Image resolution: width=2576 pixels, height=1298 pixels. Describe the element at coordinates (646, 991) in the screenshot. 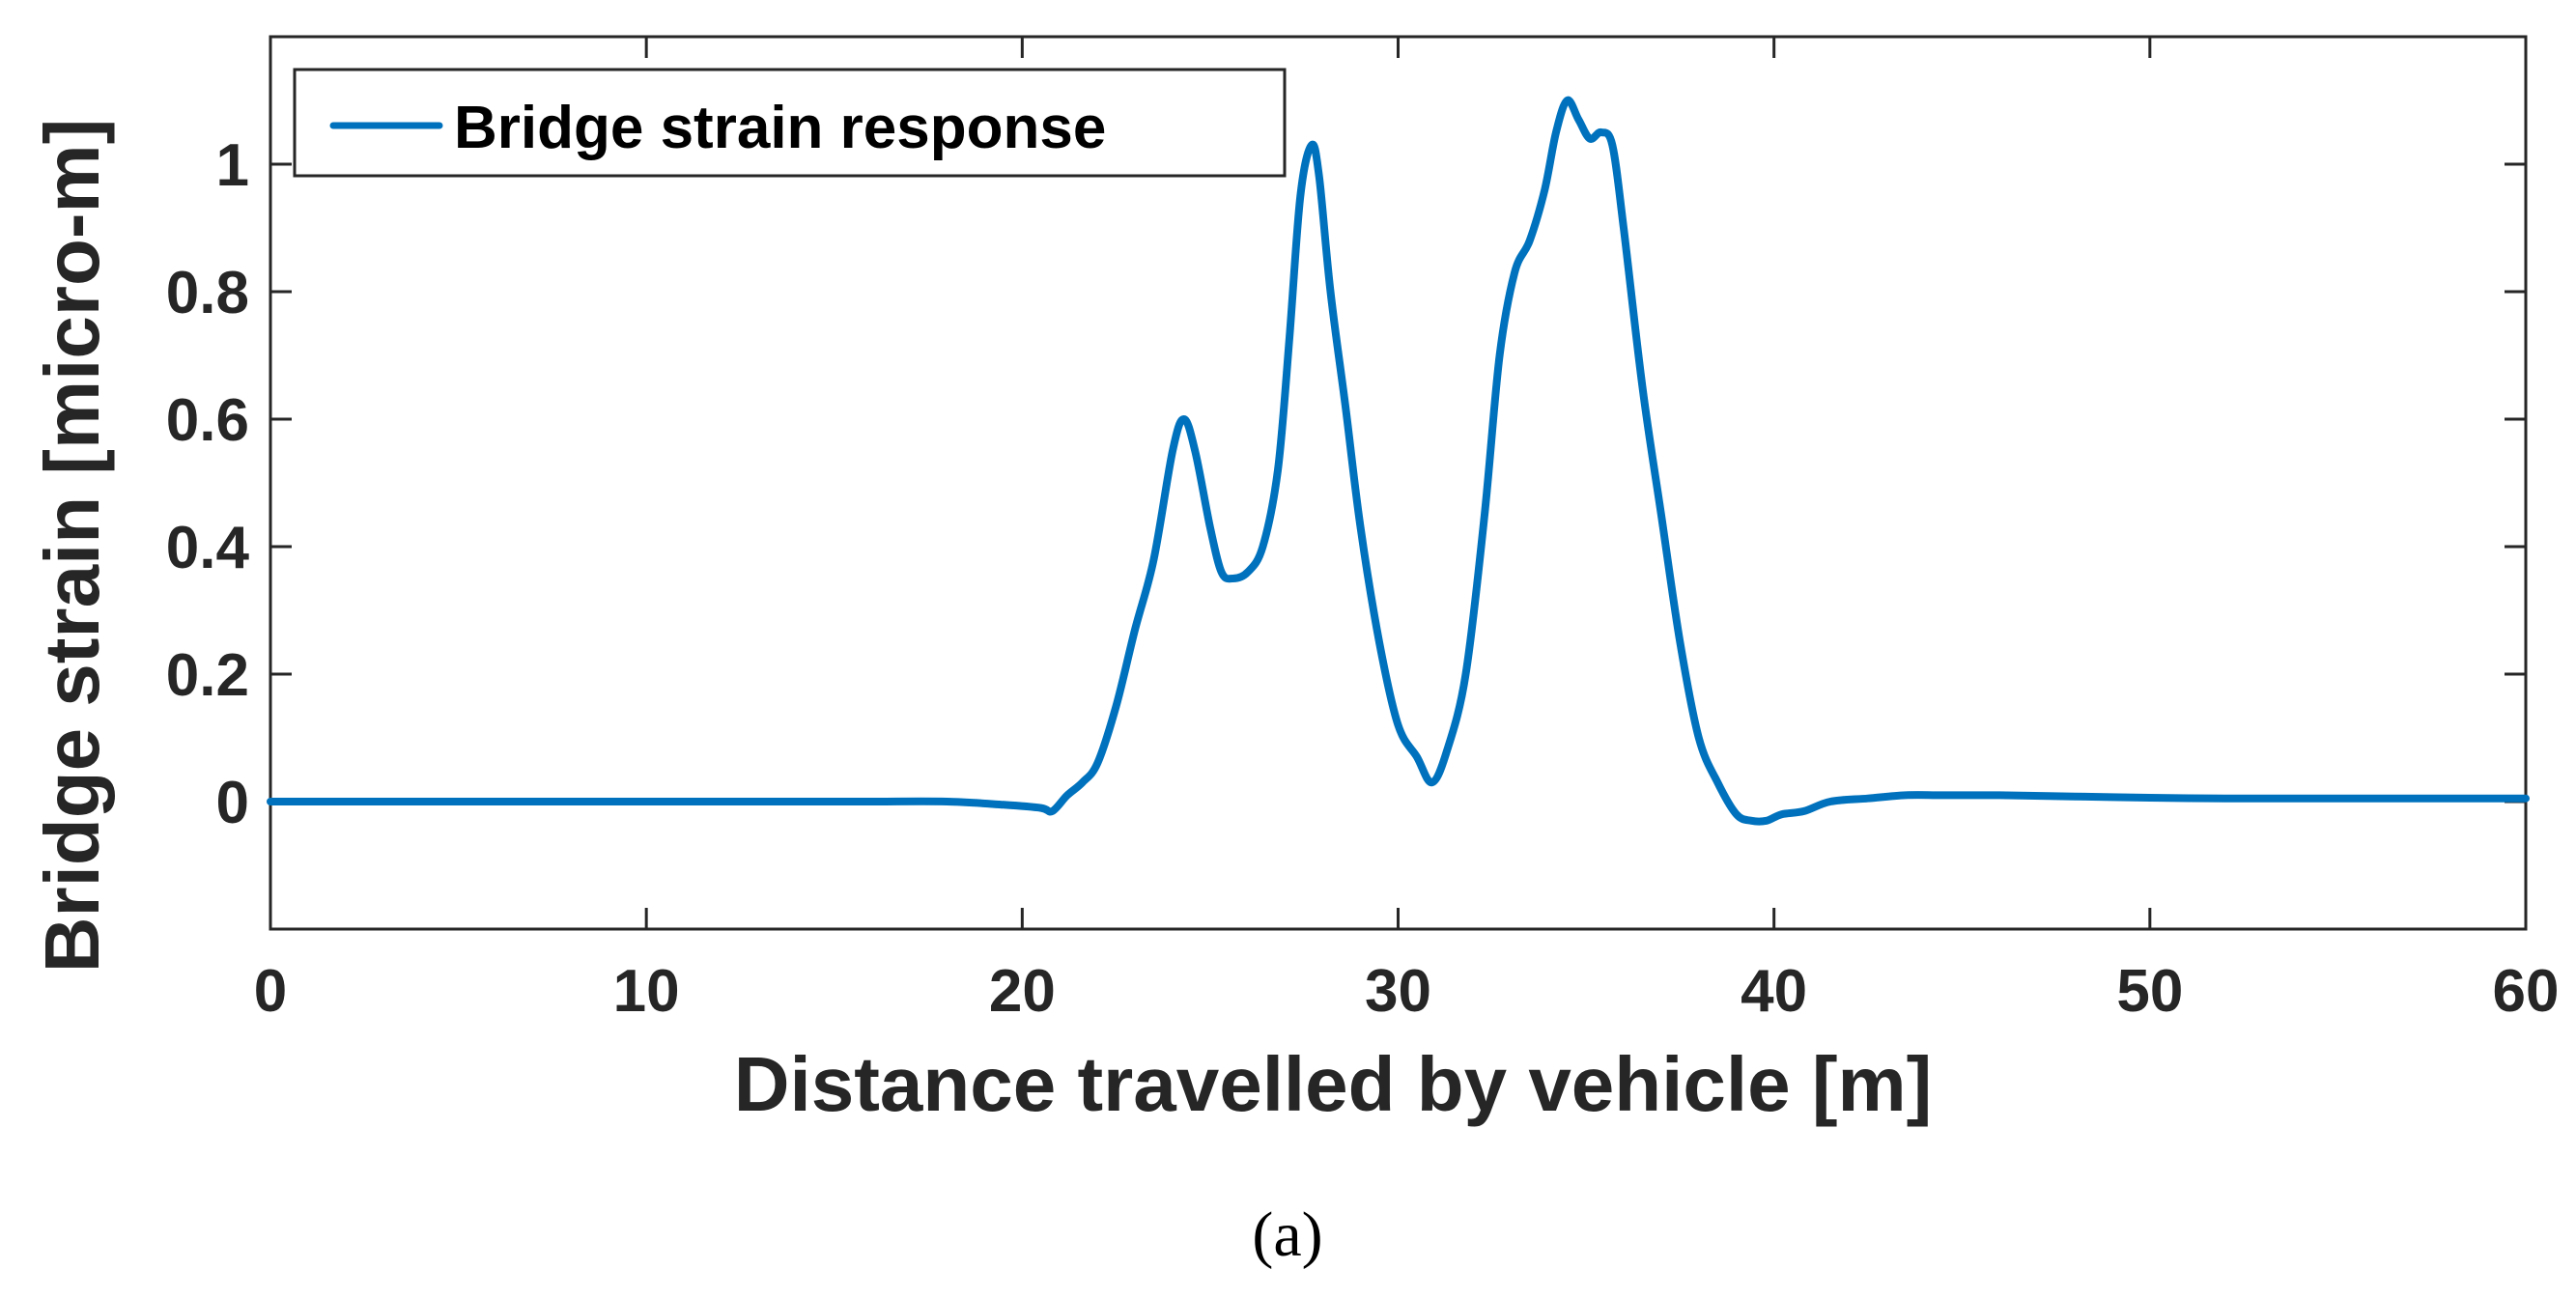

I see `x-tick-label: 10` at that location.